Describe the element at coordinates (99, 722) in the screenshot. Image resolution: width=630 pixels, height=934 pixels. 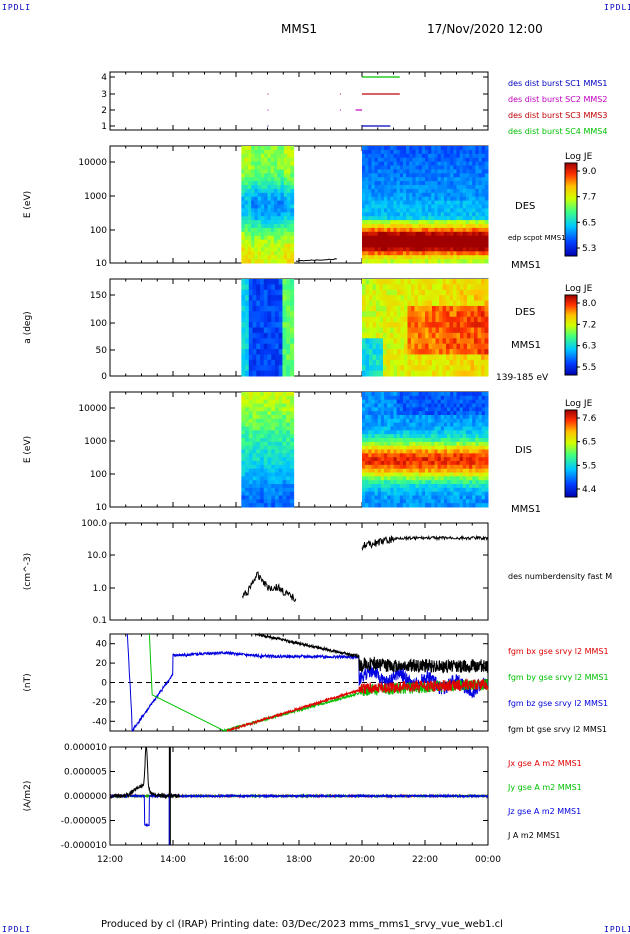
I see `y-tick-label: -40` at that location.